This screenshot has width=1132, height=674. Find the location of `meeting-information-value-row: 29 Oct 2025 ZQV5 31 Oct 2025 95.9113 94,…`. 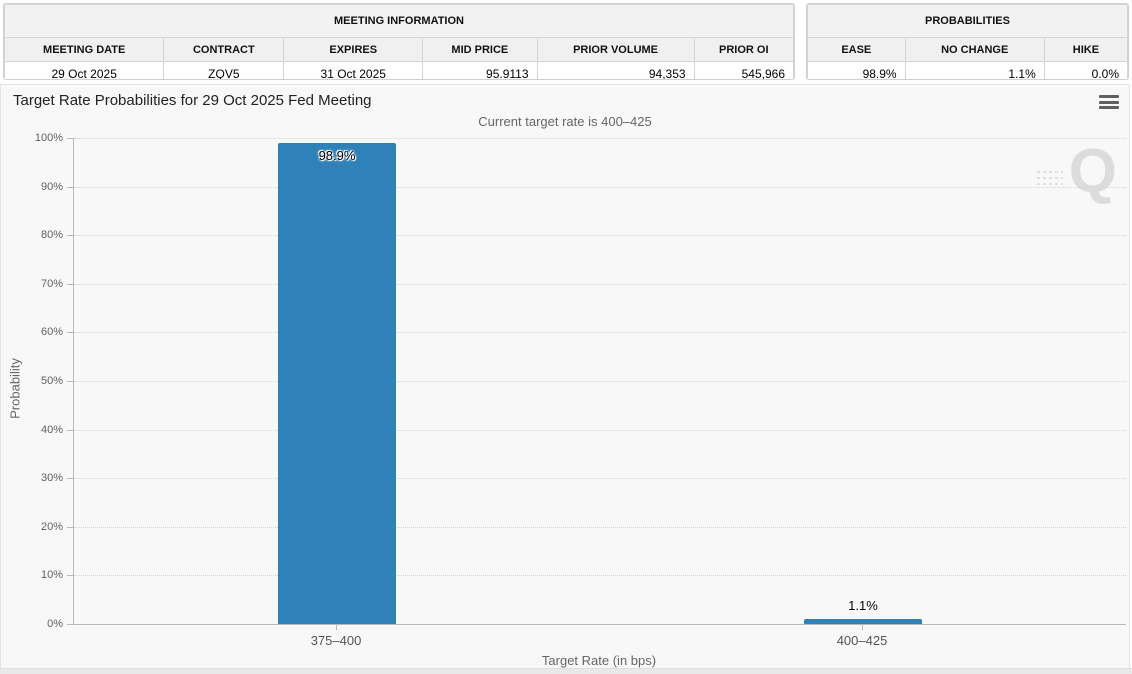

meeting-information-value-row: 29 Oct 2025 ZQV5 31 Oct 2025 95.9113 94,… is located at coordinates (399, 70).